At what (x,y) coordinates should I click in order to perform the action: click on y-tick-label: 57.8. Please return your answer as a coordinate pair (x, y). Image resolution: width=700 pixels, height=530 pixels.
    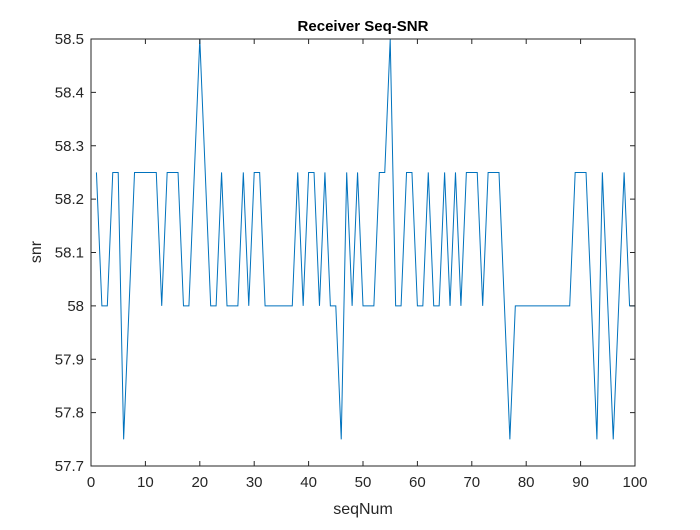
    Looking at the image, I should click on (69, 413).